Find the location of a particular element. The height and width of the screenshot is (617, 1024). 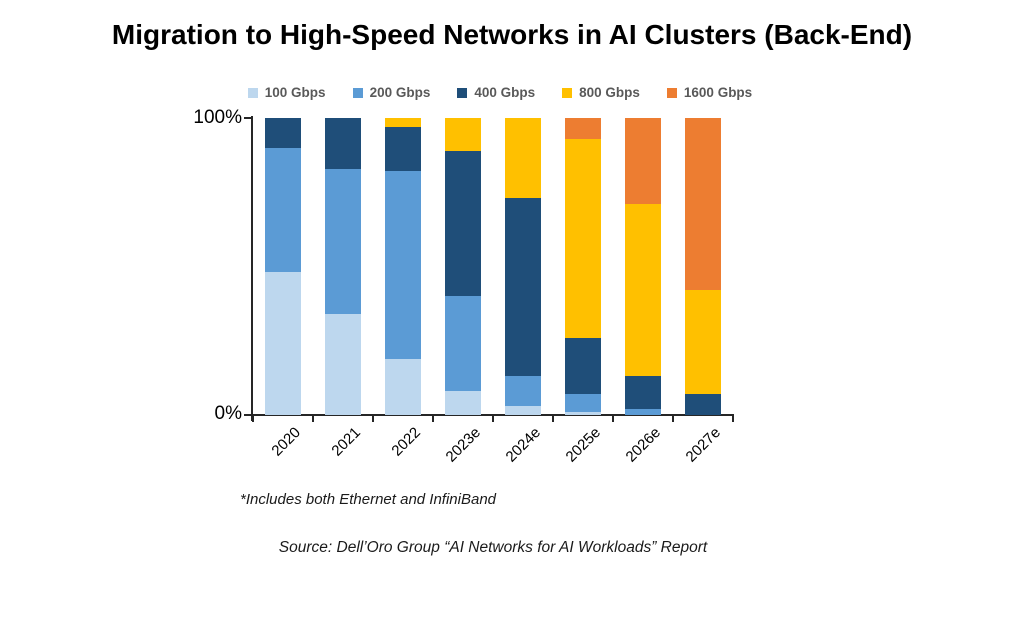

segment-2026e-1600-gbps is located at coordinates (643, 161).